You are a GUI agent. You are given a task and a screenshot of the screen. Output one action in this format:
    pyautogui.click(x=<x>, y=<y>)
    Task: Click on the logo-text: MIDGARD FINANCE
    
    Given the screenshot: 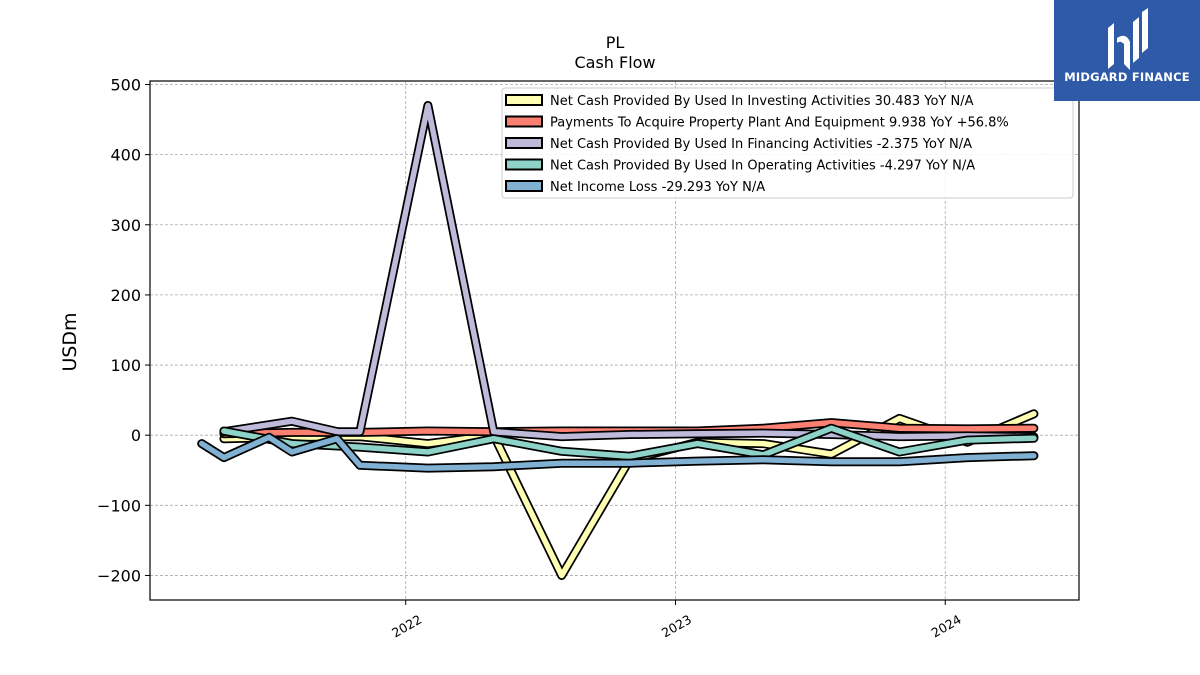 What is the action you would take?
    pyautogui.click(x=1127, y=77)
    